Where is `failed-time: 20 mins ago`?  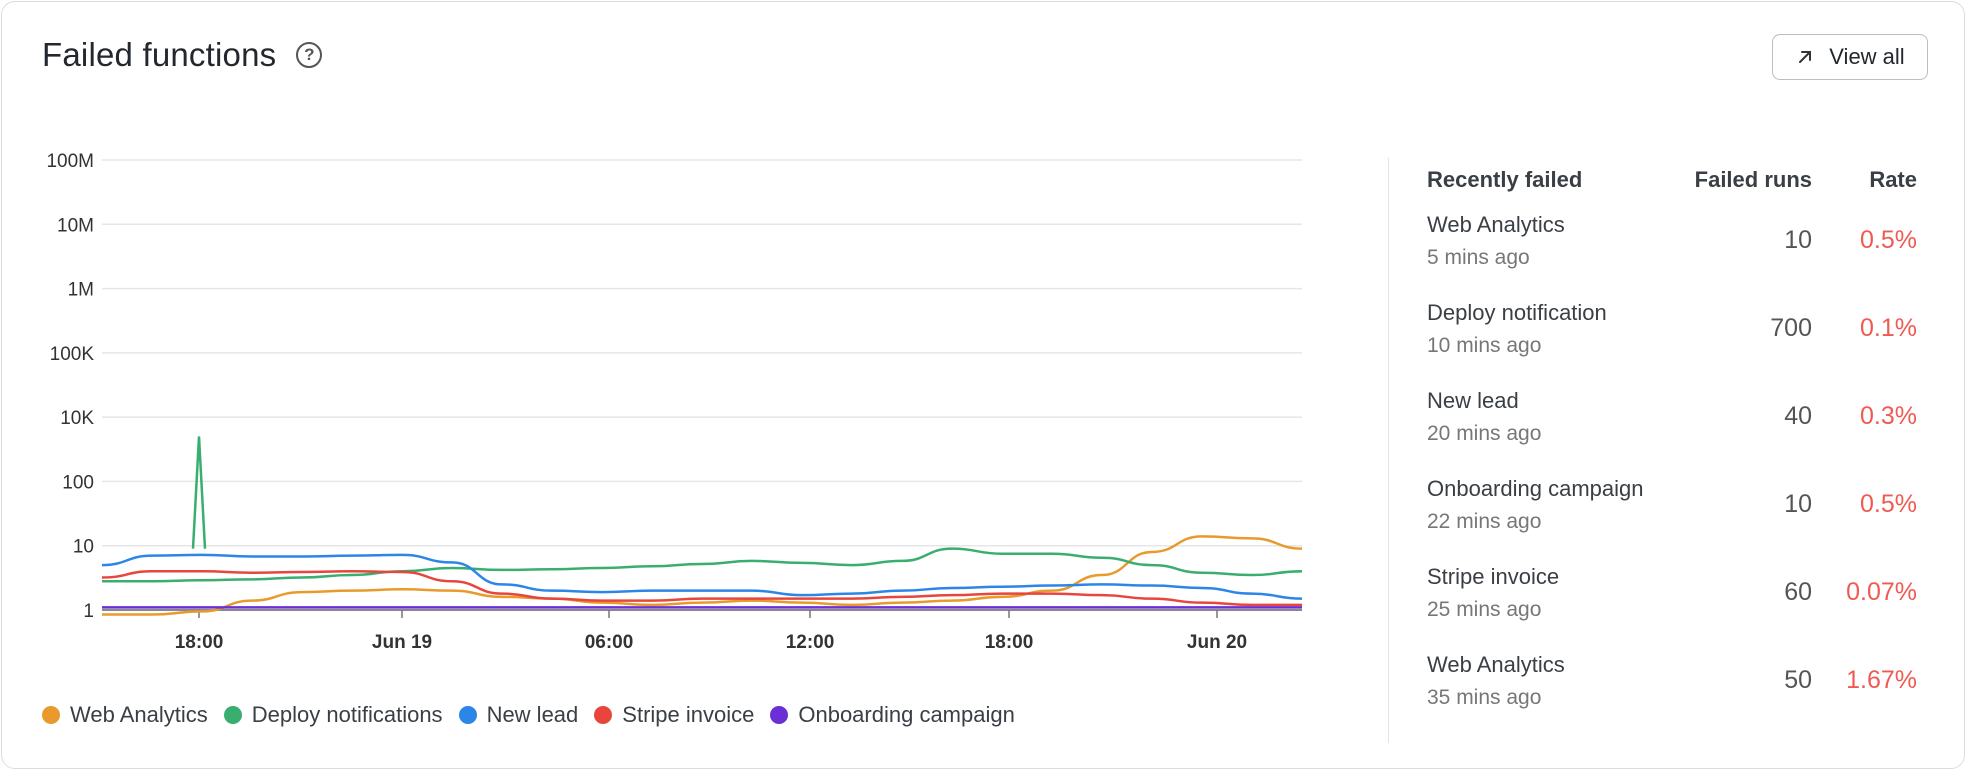
failed-time: 20 mins ago is located at coordinates (1484, 433).